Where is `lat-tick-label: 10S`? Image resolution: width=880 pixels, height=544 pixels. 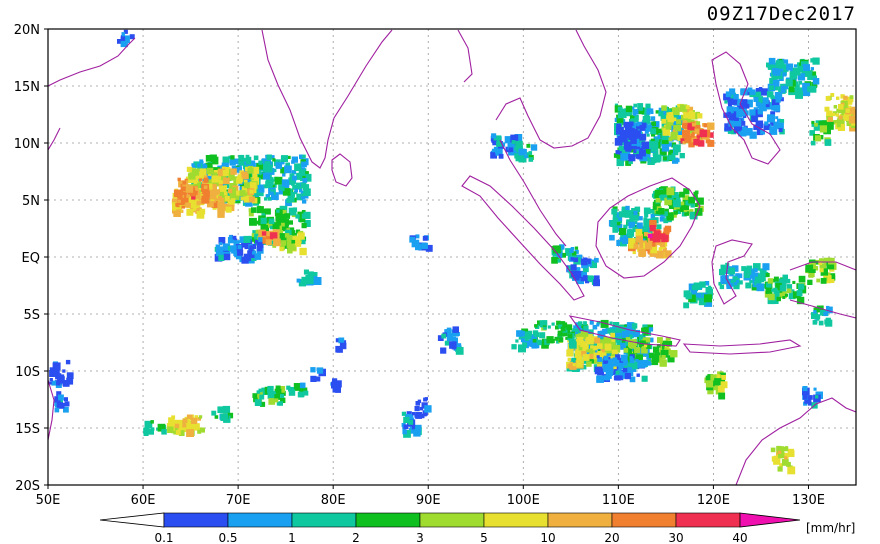 lat-tick-label: 10S is located at coordinates (27, 372).